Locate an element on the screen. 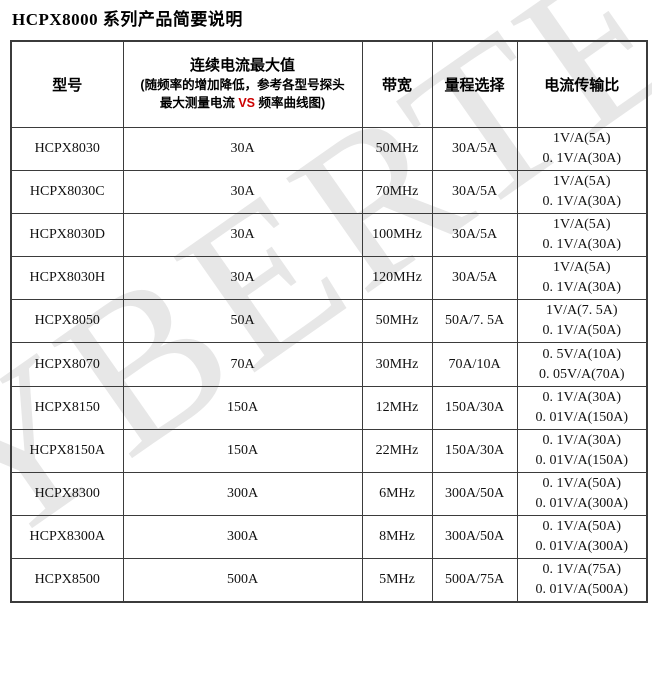 The height and width of the screenshot is (678, 652). cell-model: HCPX8300 is located at coordinates (67, 494).